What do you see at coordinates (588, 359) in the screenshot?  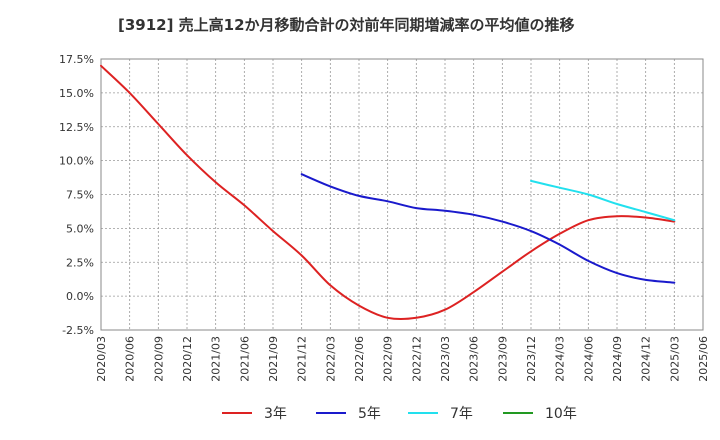 I see `x-tick-label: 2024/06` at bounding box center [588, 359].